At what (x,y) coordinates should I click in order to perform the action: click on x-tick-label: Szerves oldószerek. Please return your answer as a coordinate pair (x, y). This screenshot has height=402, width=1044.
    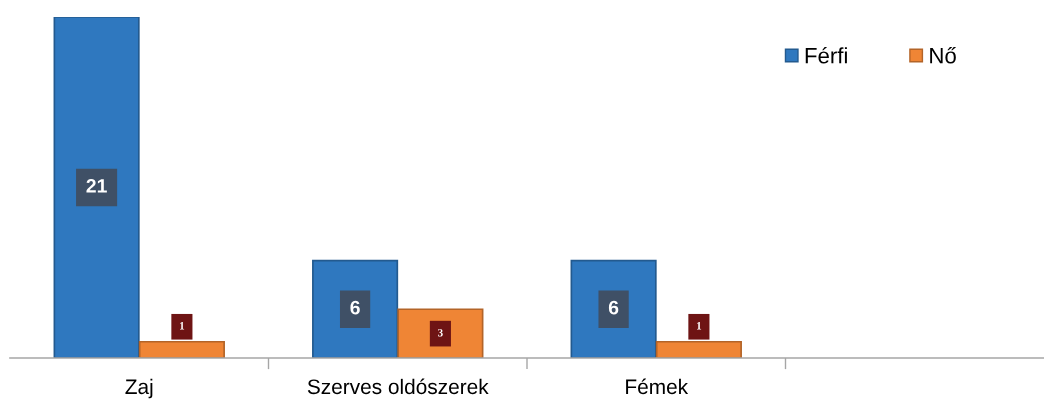
    Looking at the image, I should click on (398, 386).